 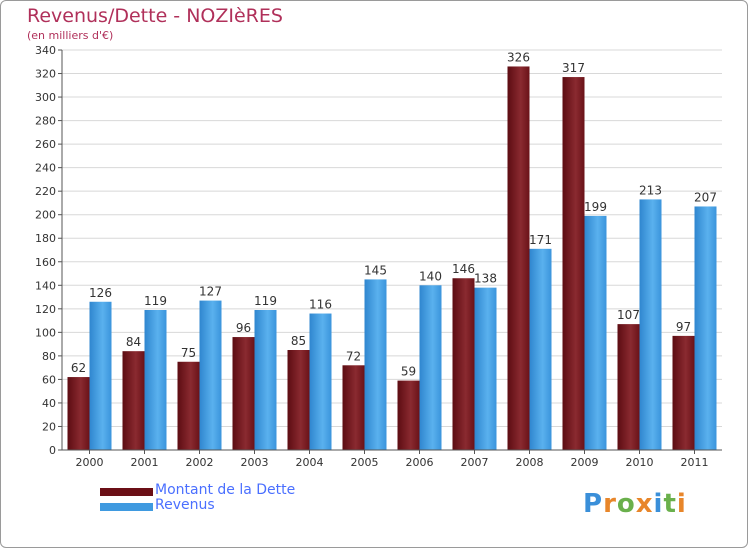 I want to click on data-label: 145, so click(x=375, y=270).